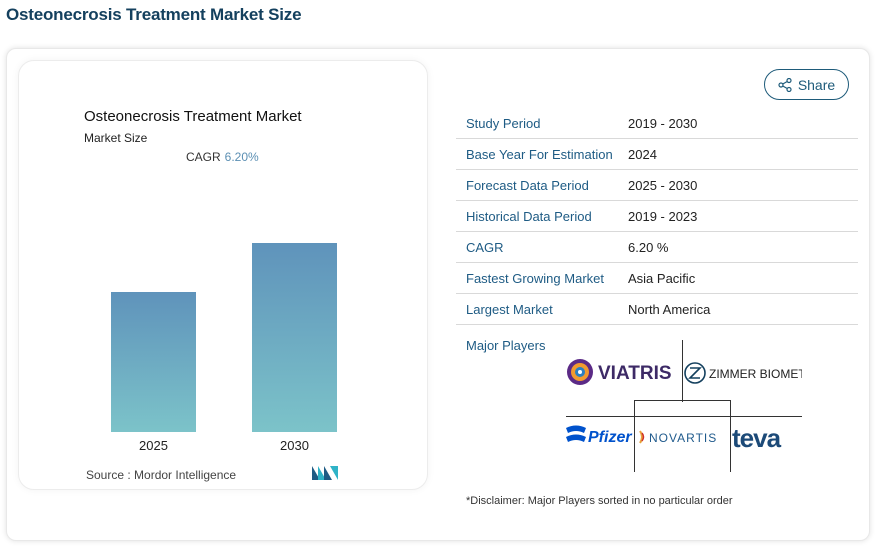  Describe the element at coordinates (193, 116) in the screenshot. I see `chart-title: Osteonecrosis Treatment Market` at that location.